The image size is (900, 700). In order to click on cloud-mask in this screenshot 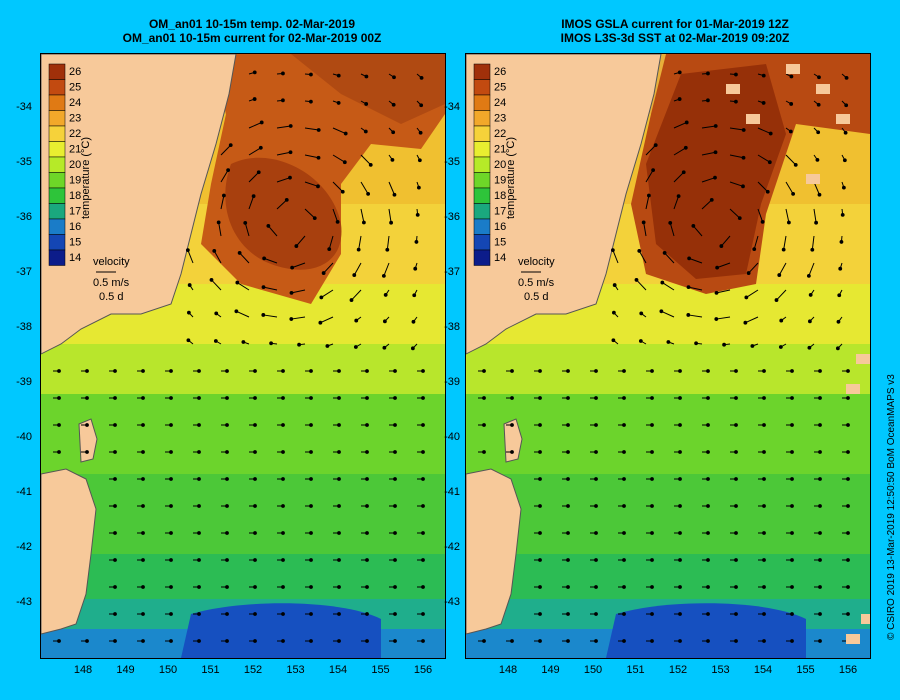, I will do `click(798, 354)`.